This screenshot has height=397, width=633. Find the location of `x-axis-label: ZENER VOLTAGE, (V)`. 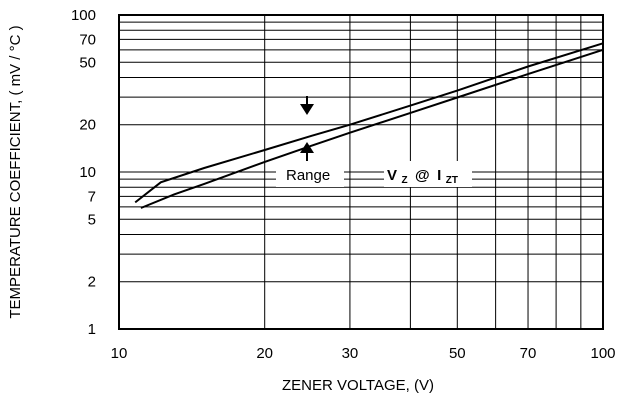

x-axis-label: ZENER VOLTAGE, (V) is located at coordinates (358, 385).